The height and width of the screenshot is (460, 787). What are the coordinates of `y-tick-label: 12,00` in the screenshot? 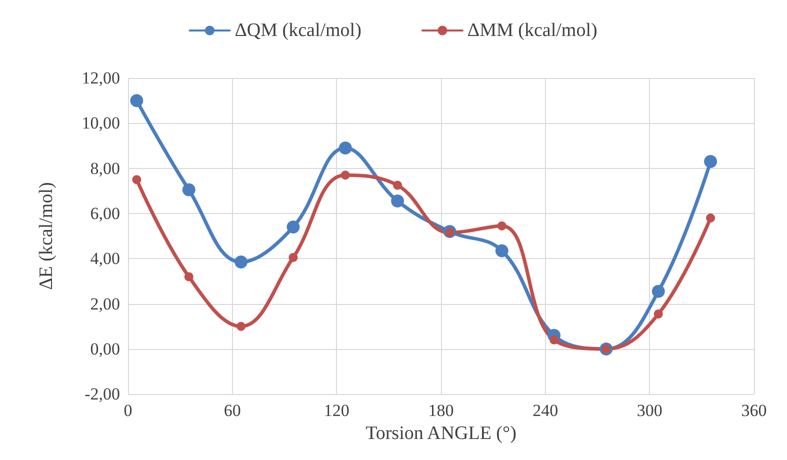 It's located at (101, 78).